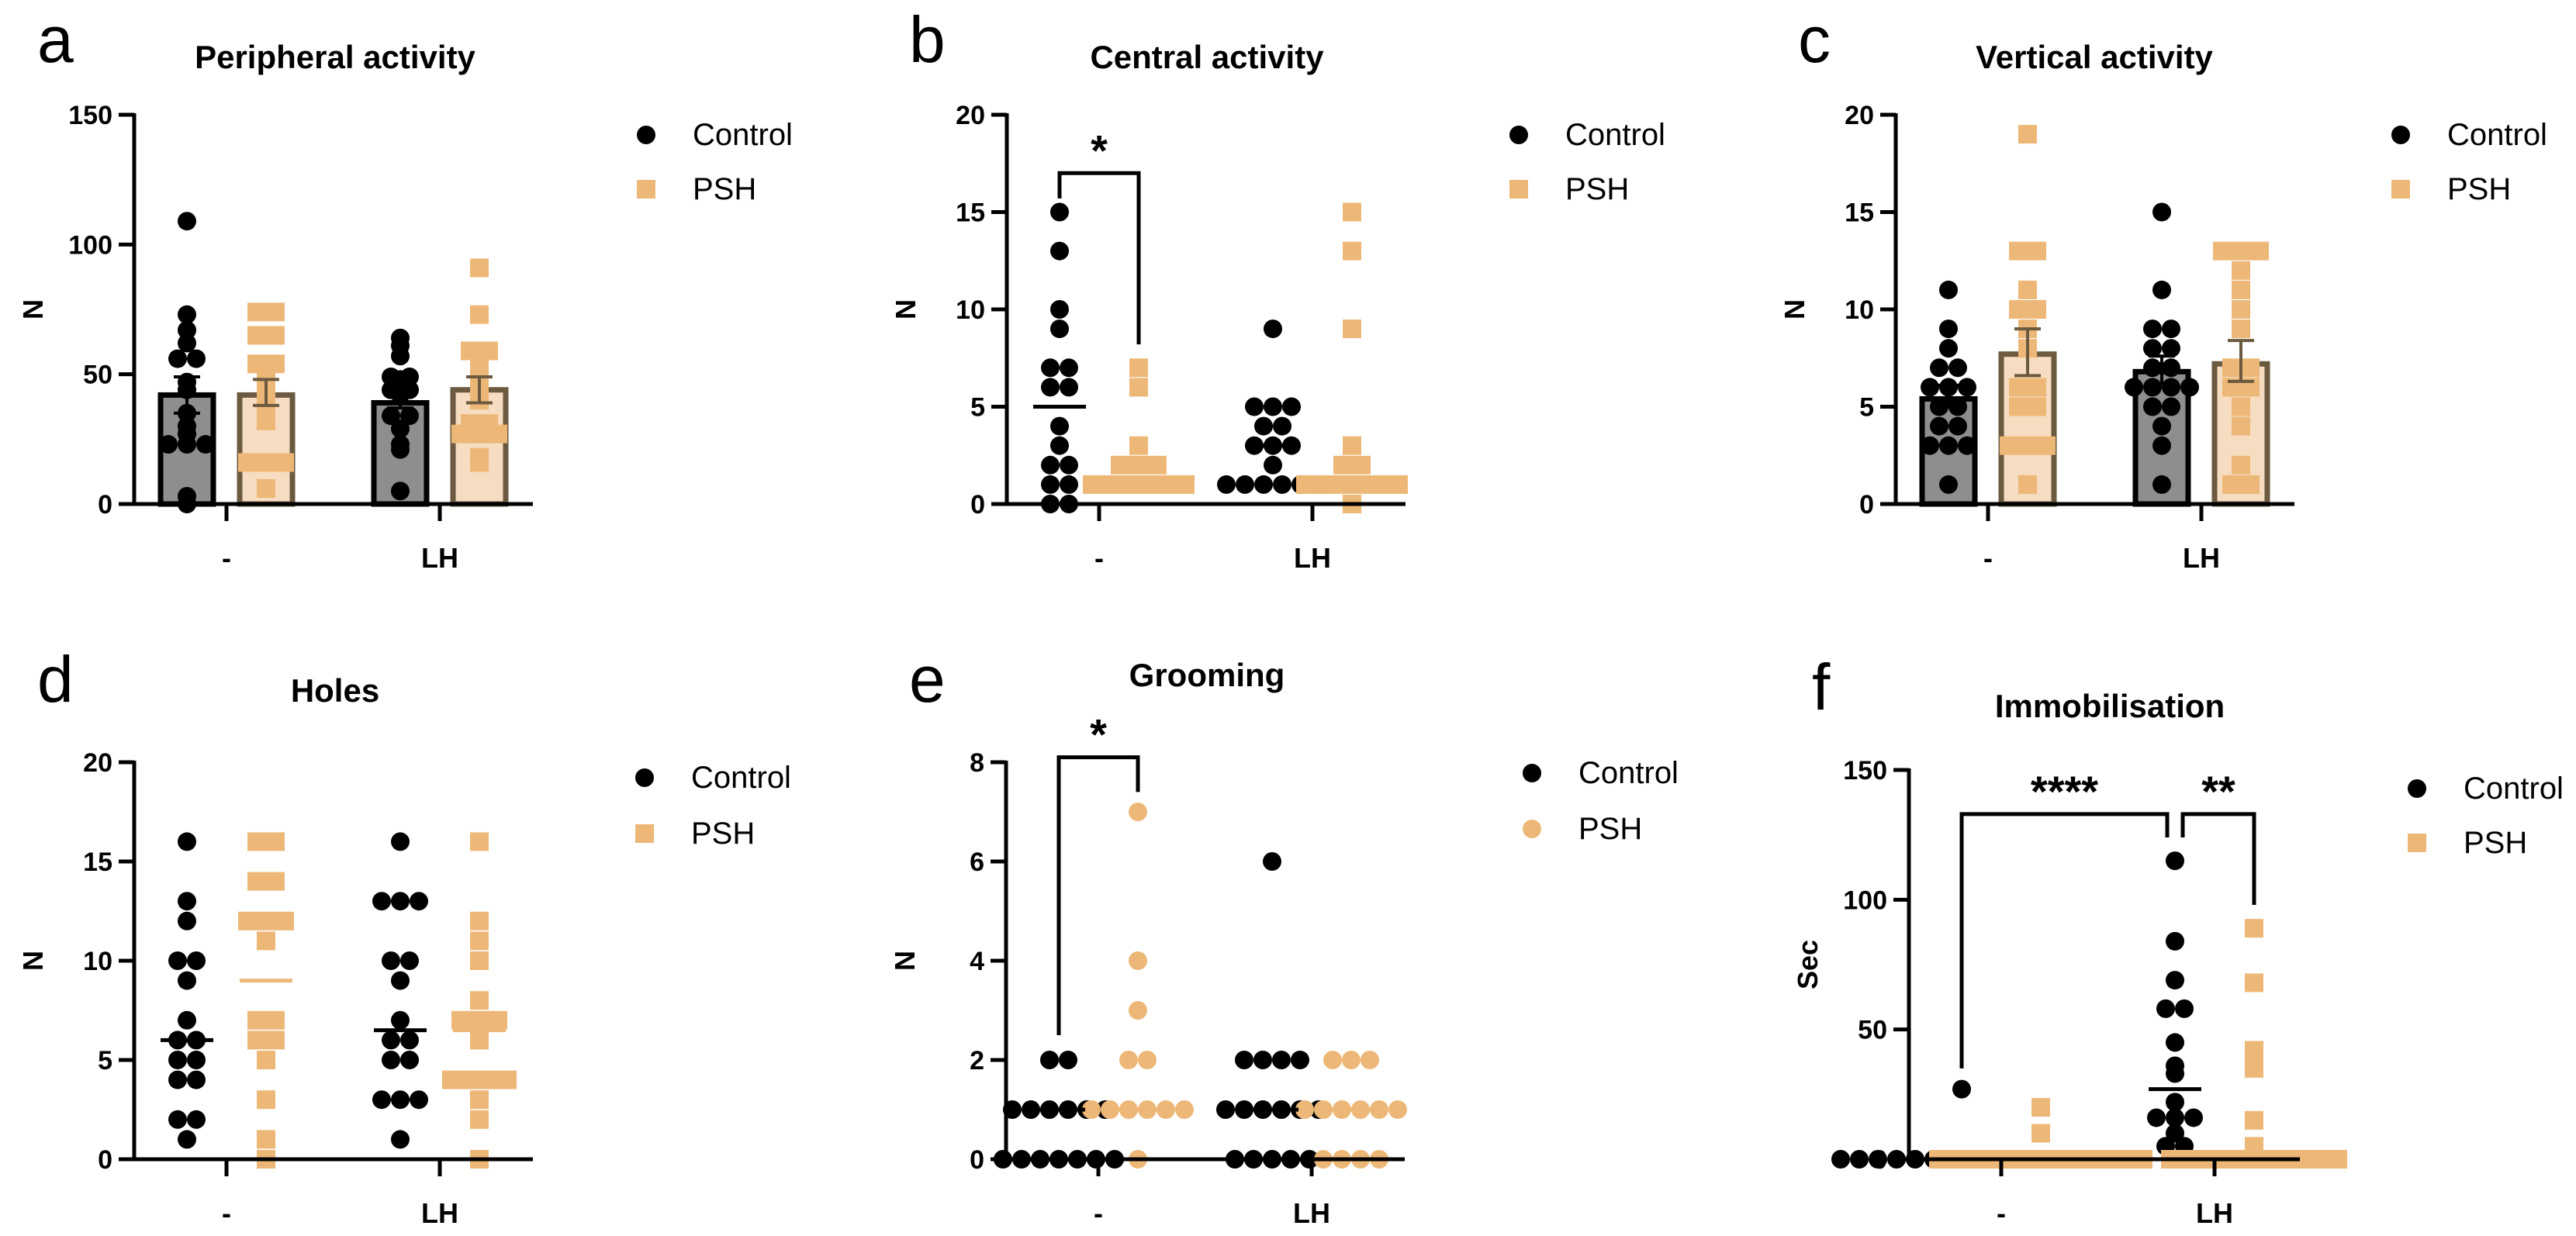 This screenshot has width=2576, height=1236. I want to click on panel-d: d Holes N 0 5 10 15 20 - LH Control PSH, so click(404, 936).